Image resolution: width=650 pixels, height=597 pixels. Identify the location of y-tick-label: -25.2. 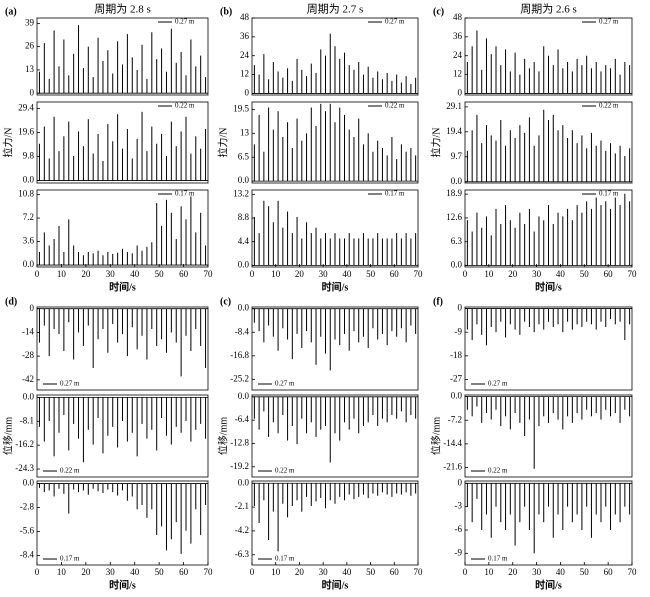
(239, 378).